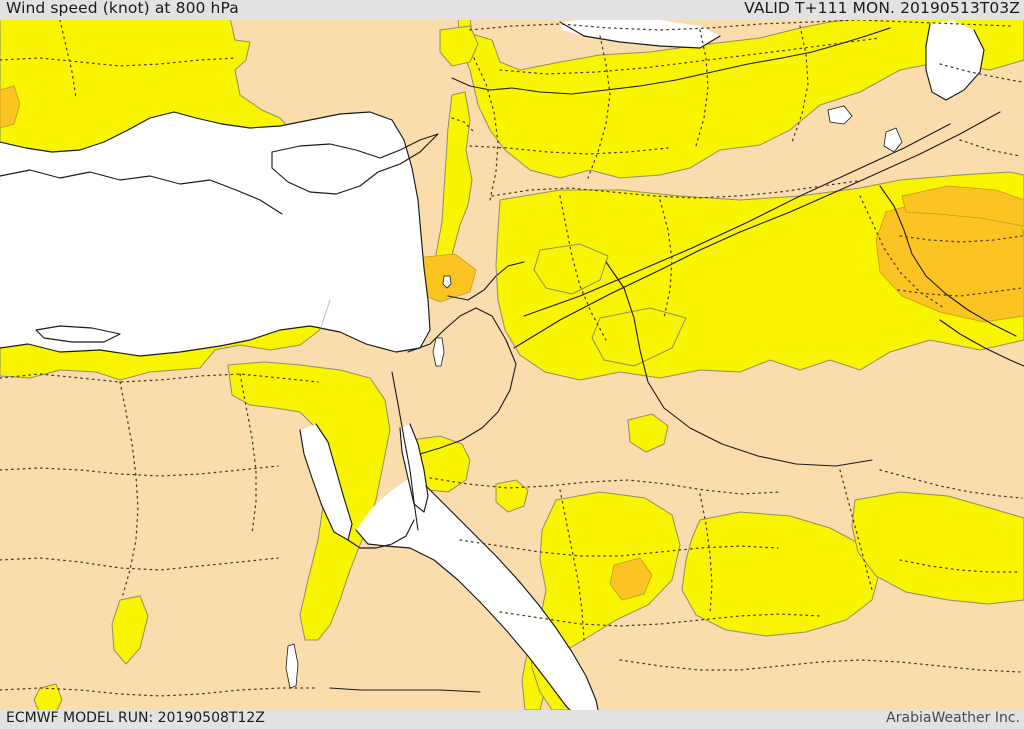 The height and width of the screenshot is (729, 1024). What do you see at coordinates (882, 8) in the screenshot?
I see `valid-time-label: VALID T+111 MON. 20190513T03Z` at bounding box center [882, 8].